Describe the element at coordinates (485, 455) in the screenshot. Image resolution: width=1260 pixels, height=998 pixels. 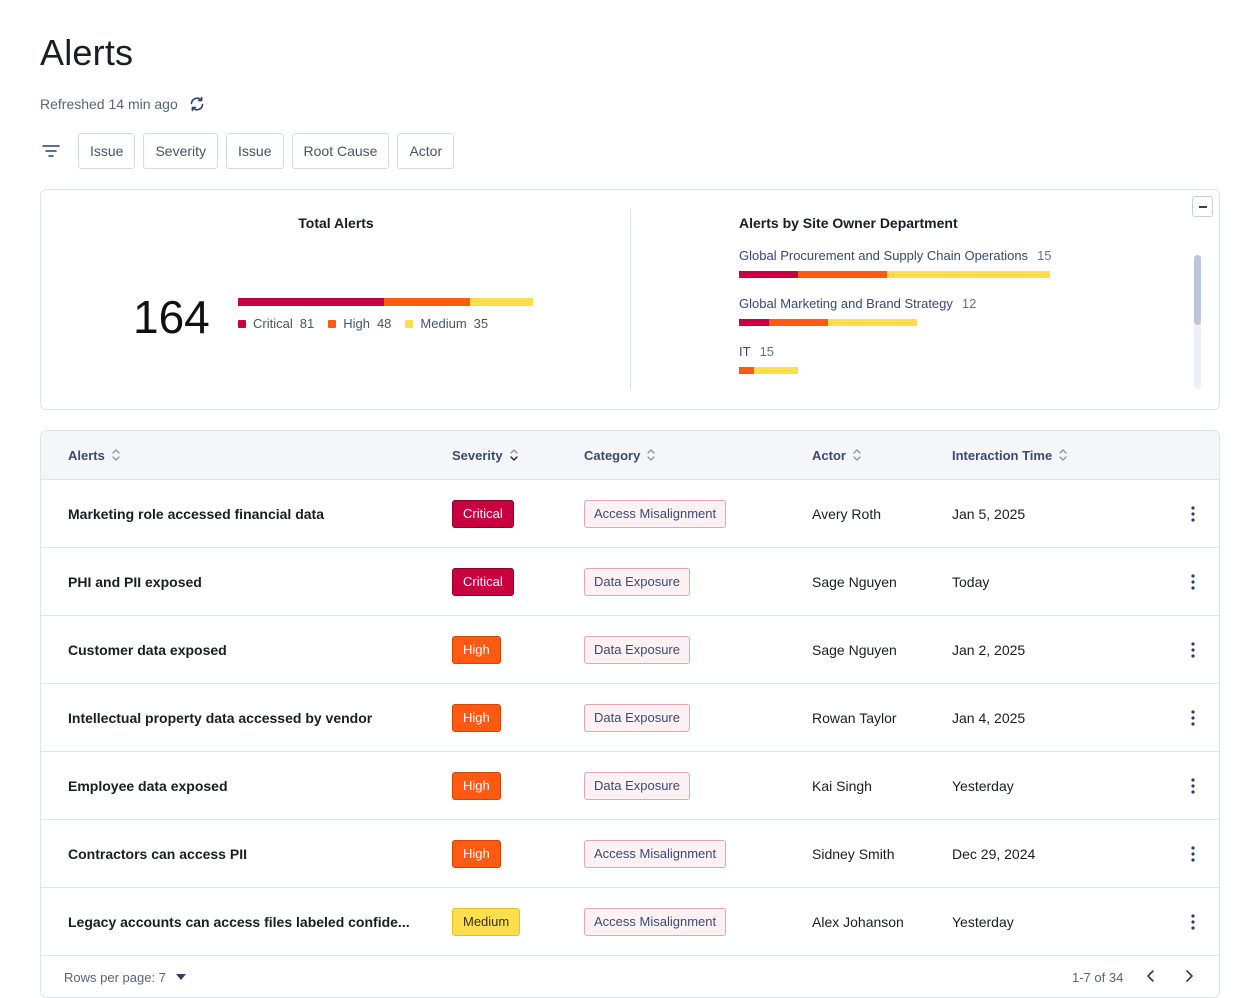
I see `col-severity: Severity` at that location.